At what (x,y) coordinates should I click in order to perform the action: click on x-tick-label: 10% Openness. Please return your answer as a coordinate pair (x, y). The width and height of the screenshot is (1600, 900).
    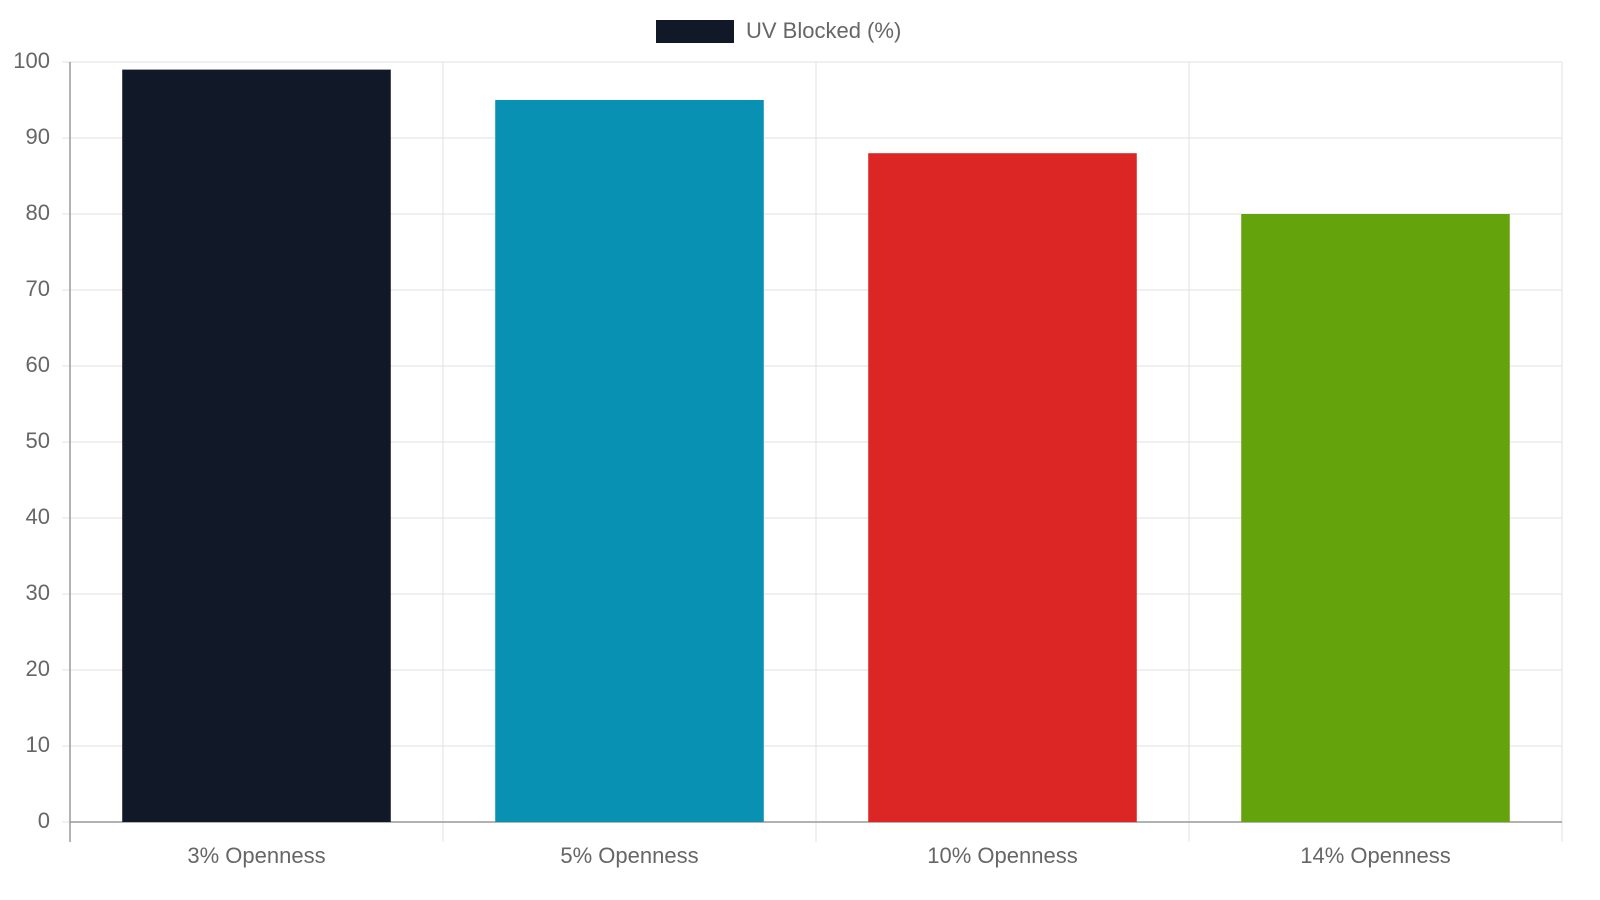
    Looking at the image, I should click on (1002, 855).